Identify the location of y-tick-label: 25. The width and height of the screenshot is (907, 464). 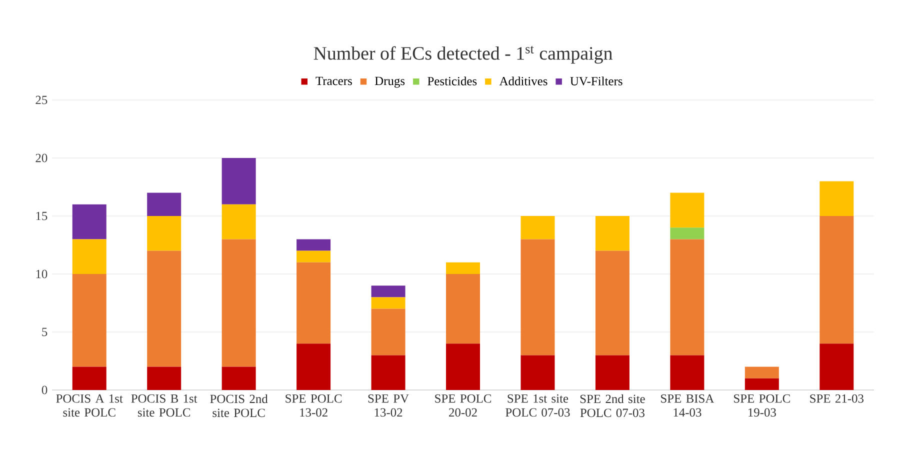
(42, 100).